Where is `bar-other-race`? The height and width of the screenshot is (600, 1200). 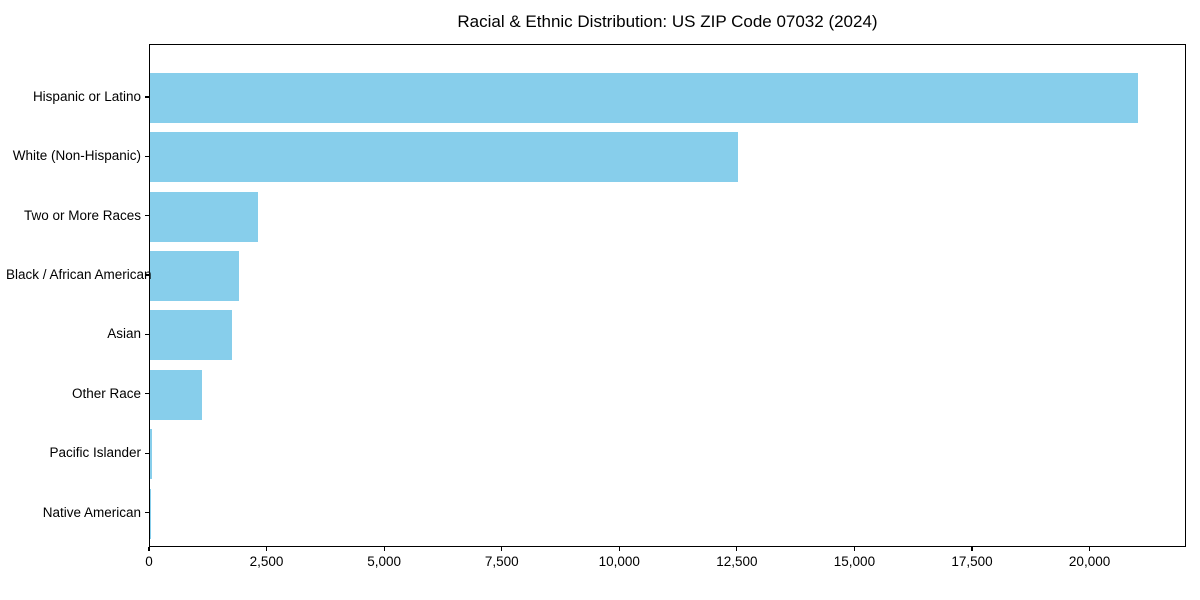
bar-other-race is located at coordinates (176, 394).